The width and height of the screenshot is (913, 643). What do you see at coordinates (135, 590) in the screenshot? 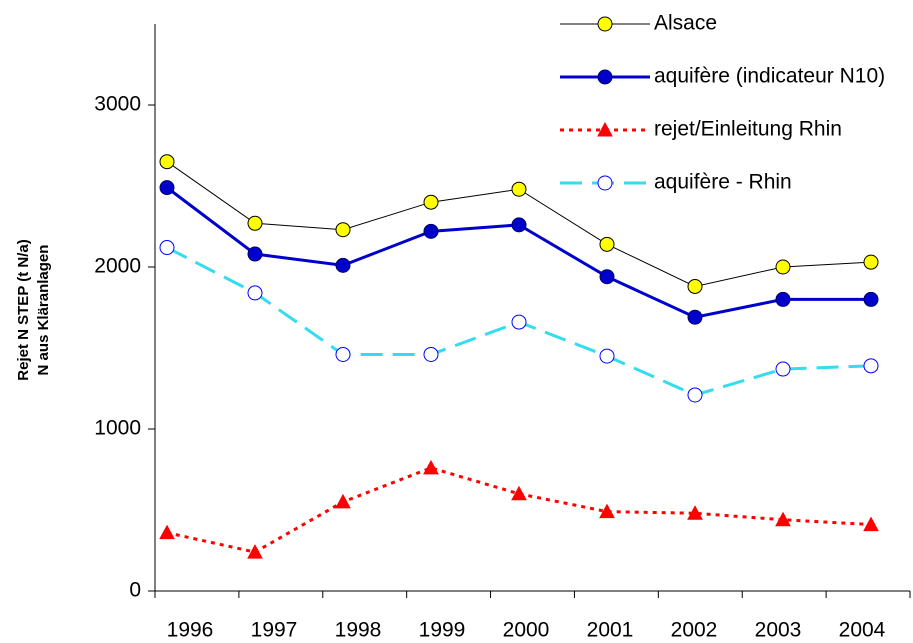
I see `y-tick-label: 0` at bounding box center [135, 590].